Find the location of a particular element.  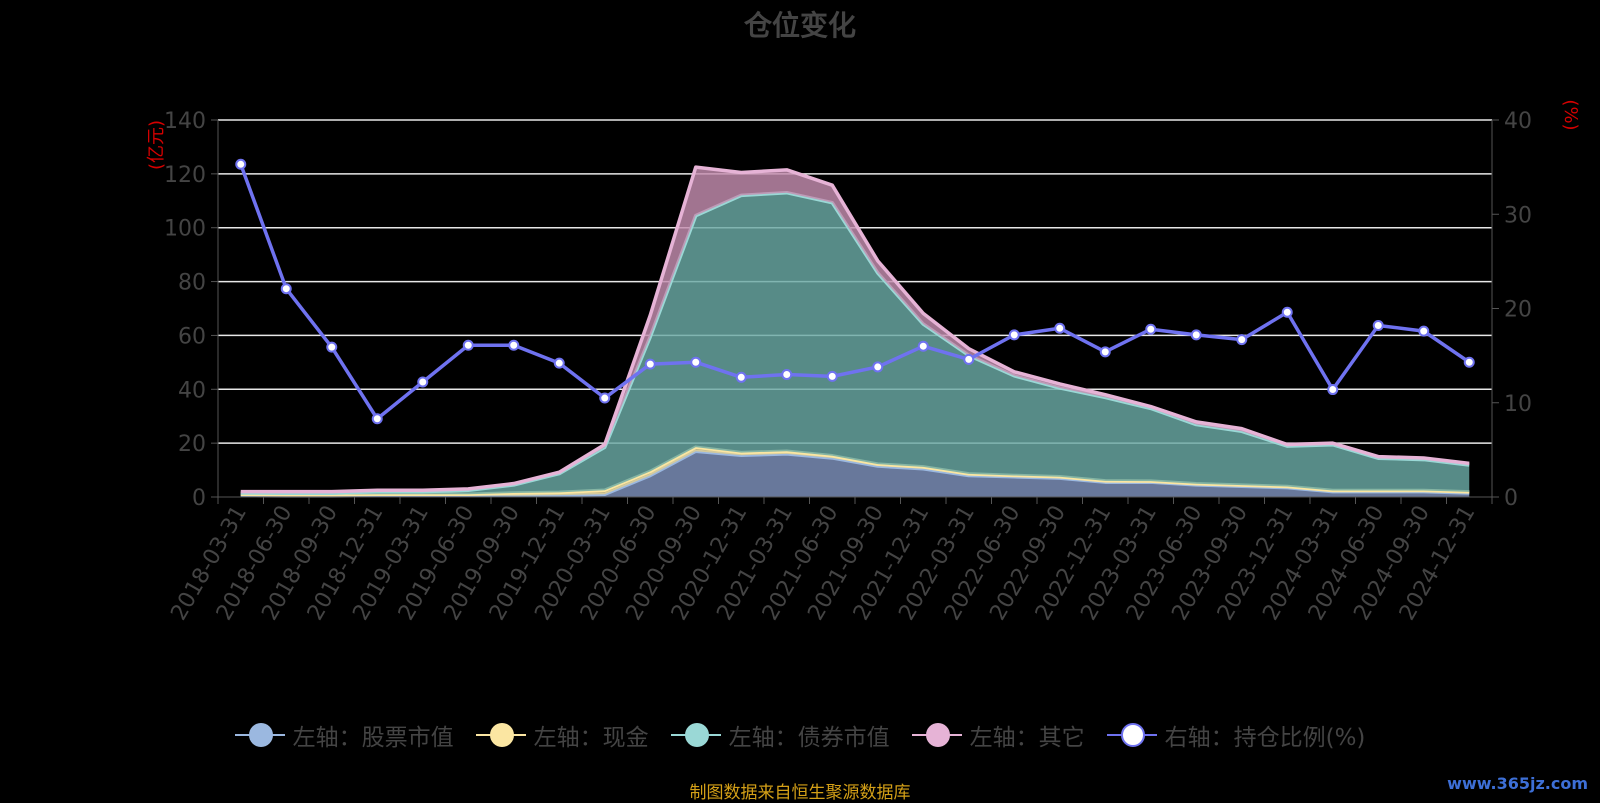

right-tick-label: 40 is located at coordinates (1518, 121).